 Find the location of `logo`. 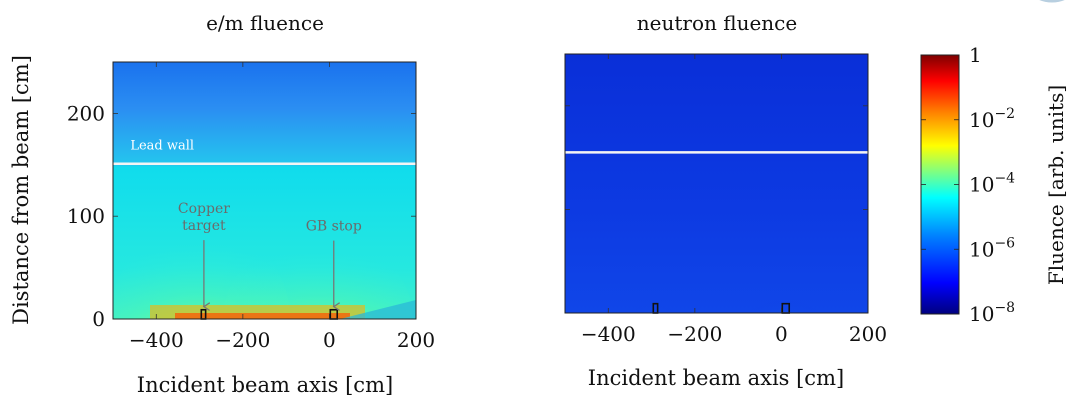

logo is located at coordinates (1052, 1).